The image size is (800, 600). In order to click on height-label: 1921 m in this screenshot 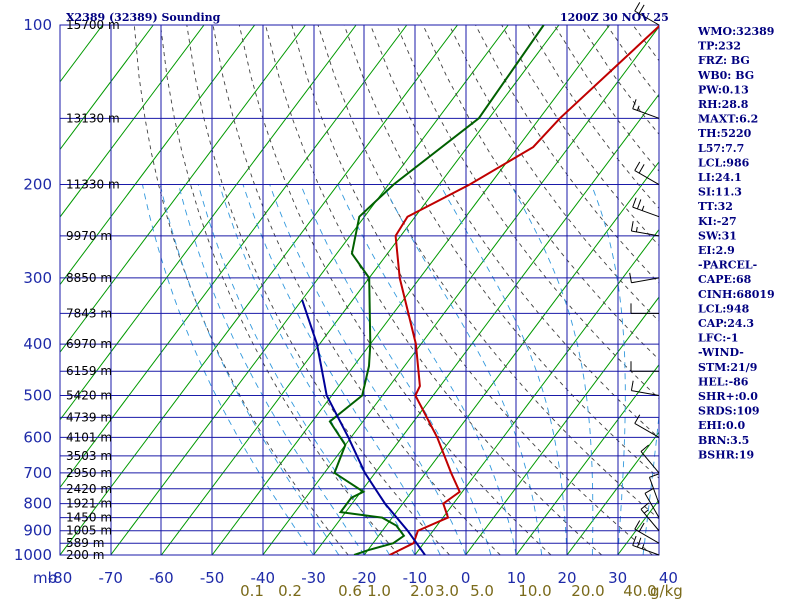, I will do `click(89, 504)`.